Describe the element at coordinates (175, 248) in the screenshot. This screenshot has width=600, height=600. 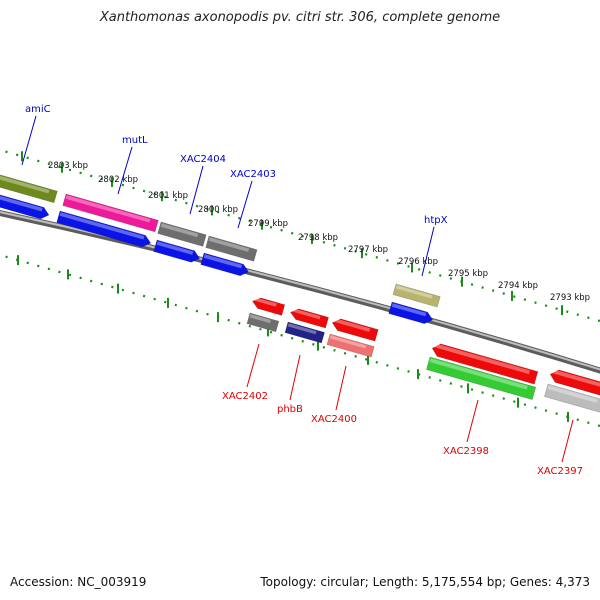
I see `gene-blue-3-highlight` at that location.